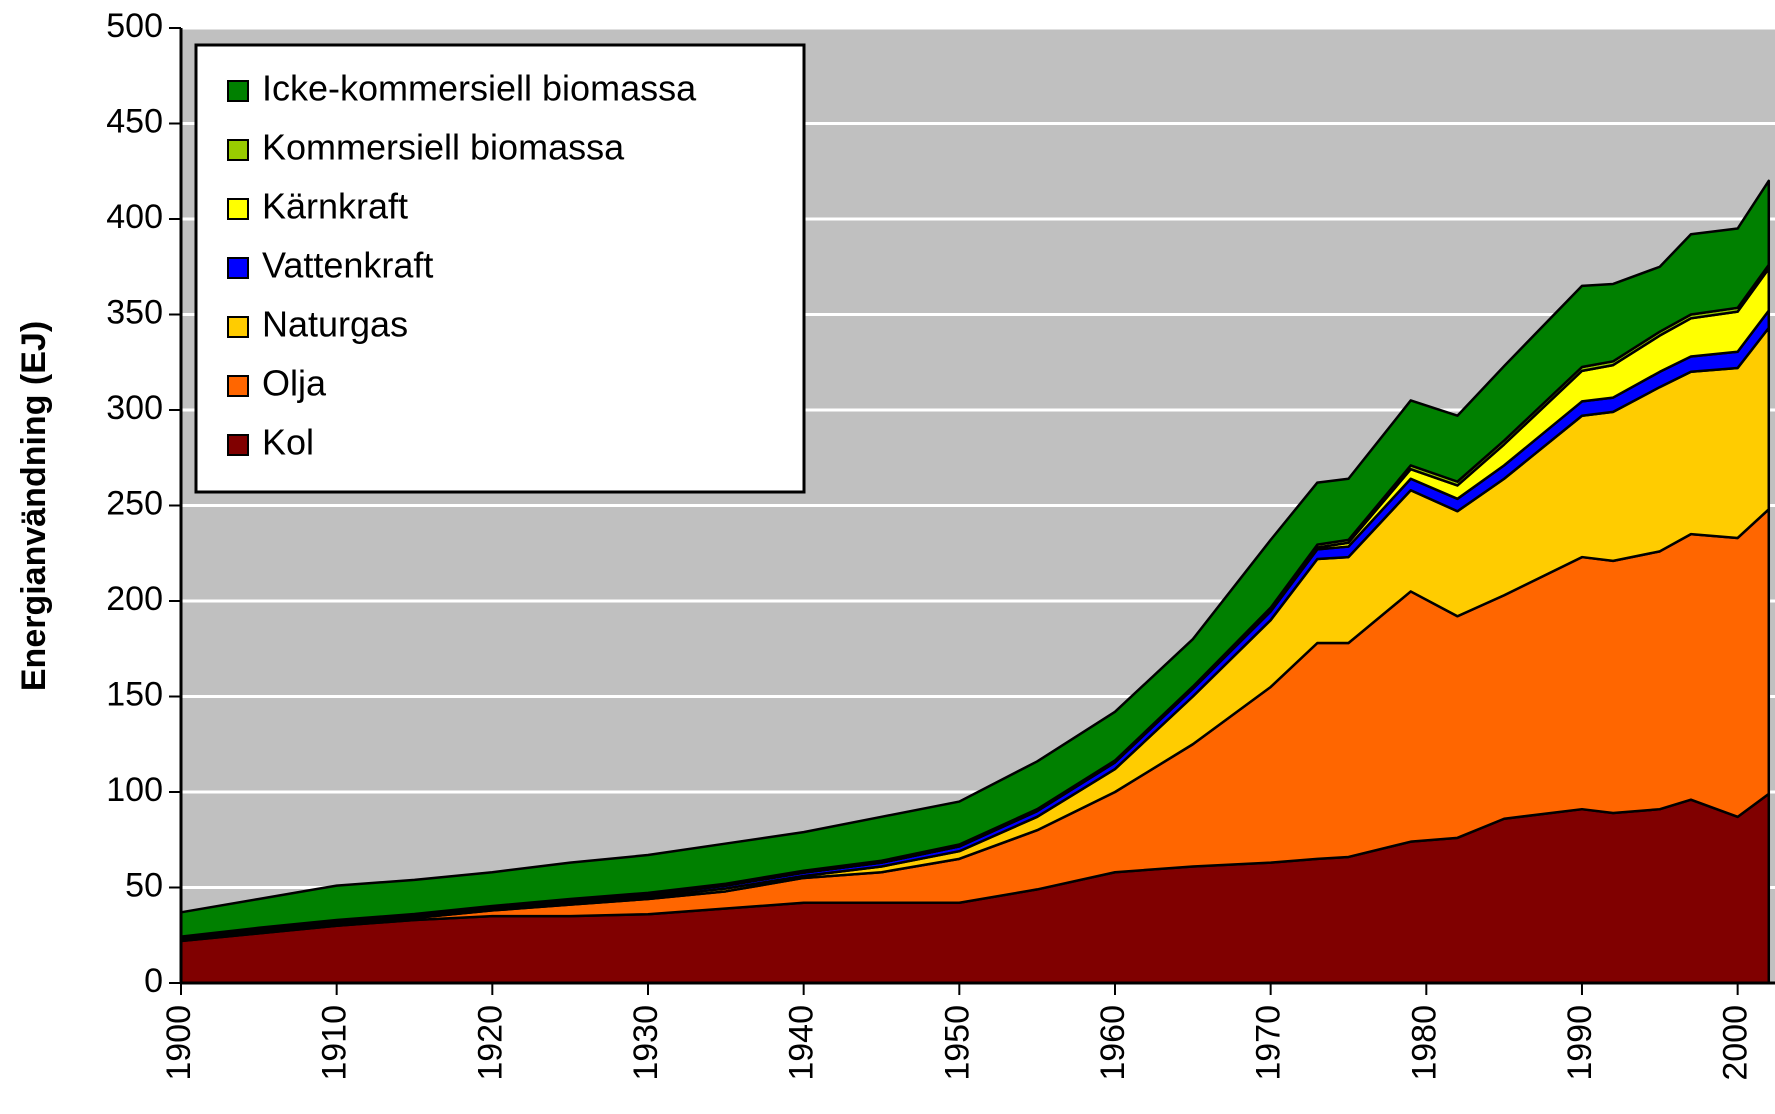 The height and width of the screenshot is (1114, 1775). I want to click on y-tick-label: 450, so click(134, 121).